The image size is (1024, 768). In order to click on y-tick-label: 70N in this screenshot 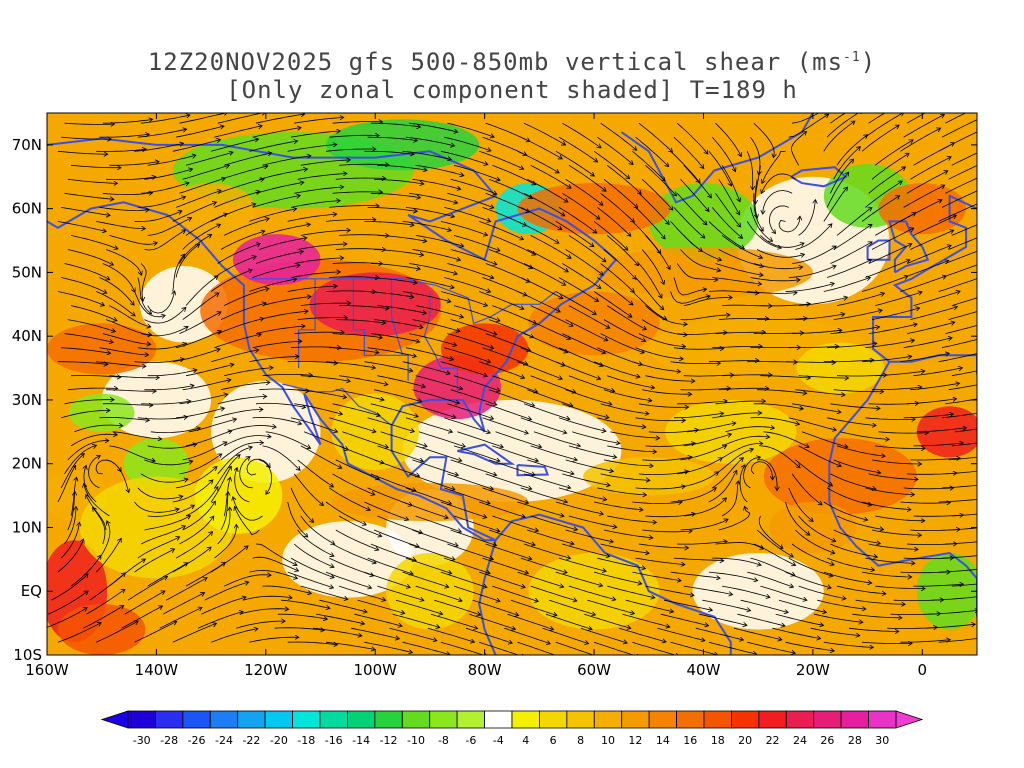, I will do `click(27, 145)`.